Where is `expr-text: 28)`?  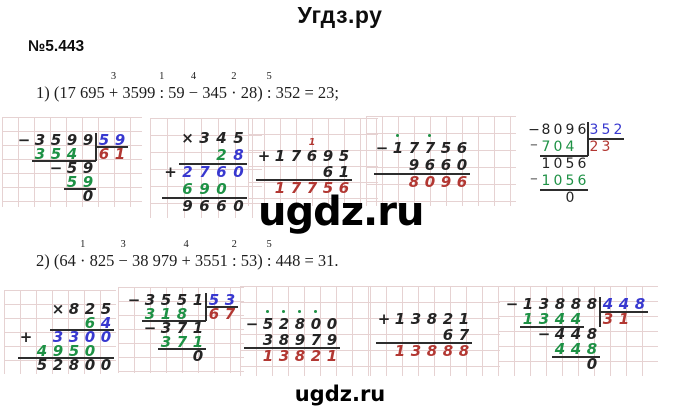 expr-text: 28) is located at coordinates (251, 92).